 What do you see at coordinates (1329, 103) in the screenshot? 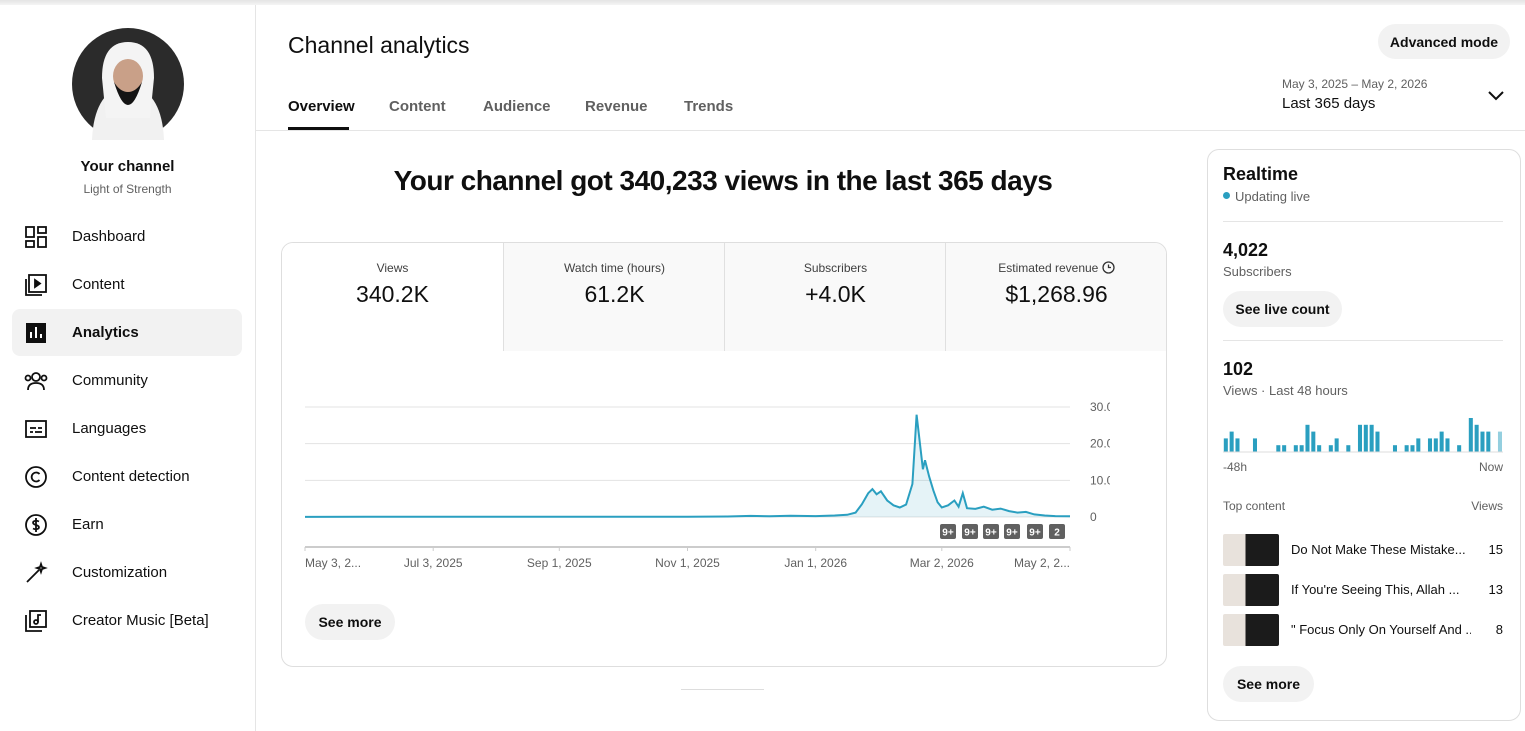
I see `period: Last 365 days` at bounding box center [1329, 103].